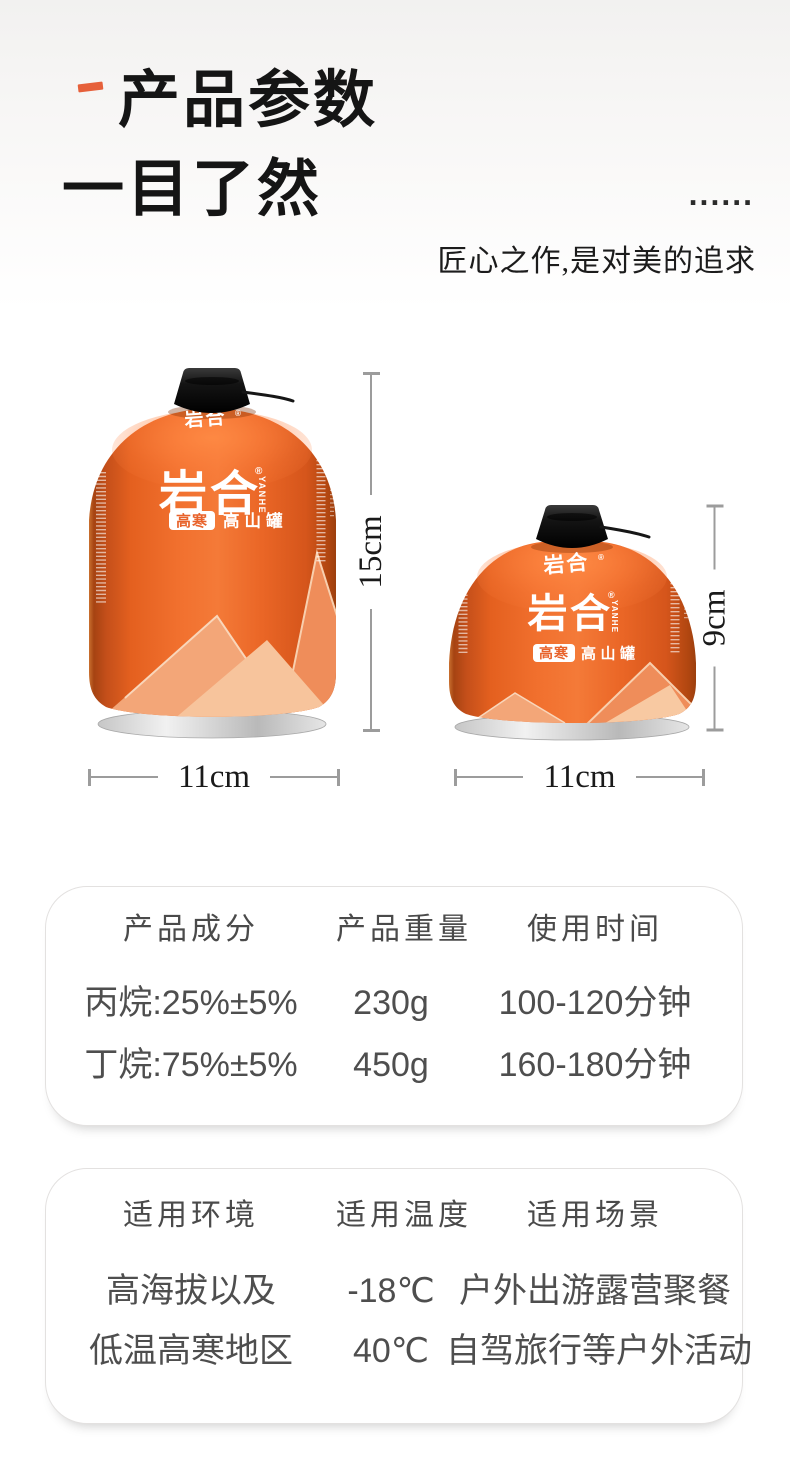 The height and width of the screenshot is (1478, 790). Describe the element at coordinates (391, 1003) in the screenshot. I see `spec-value: 230g` at that location.